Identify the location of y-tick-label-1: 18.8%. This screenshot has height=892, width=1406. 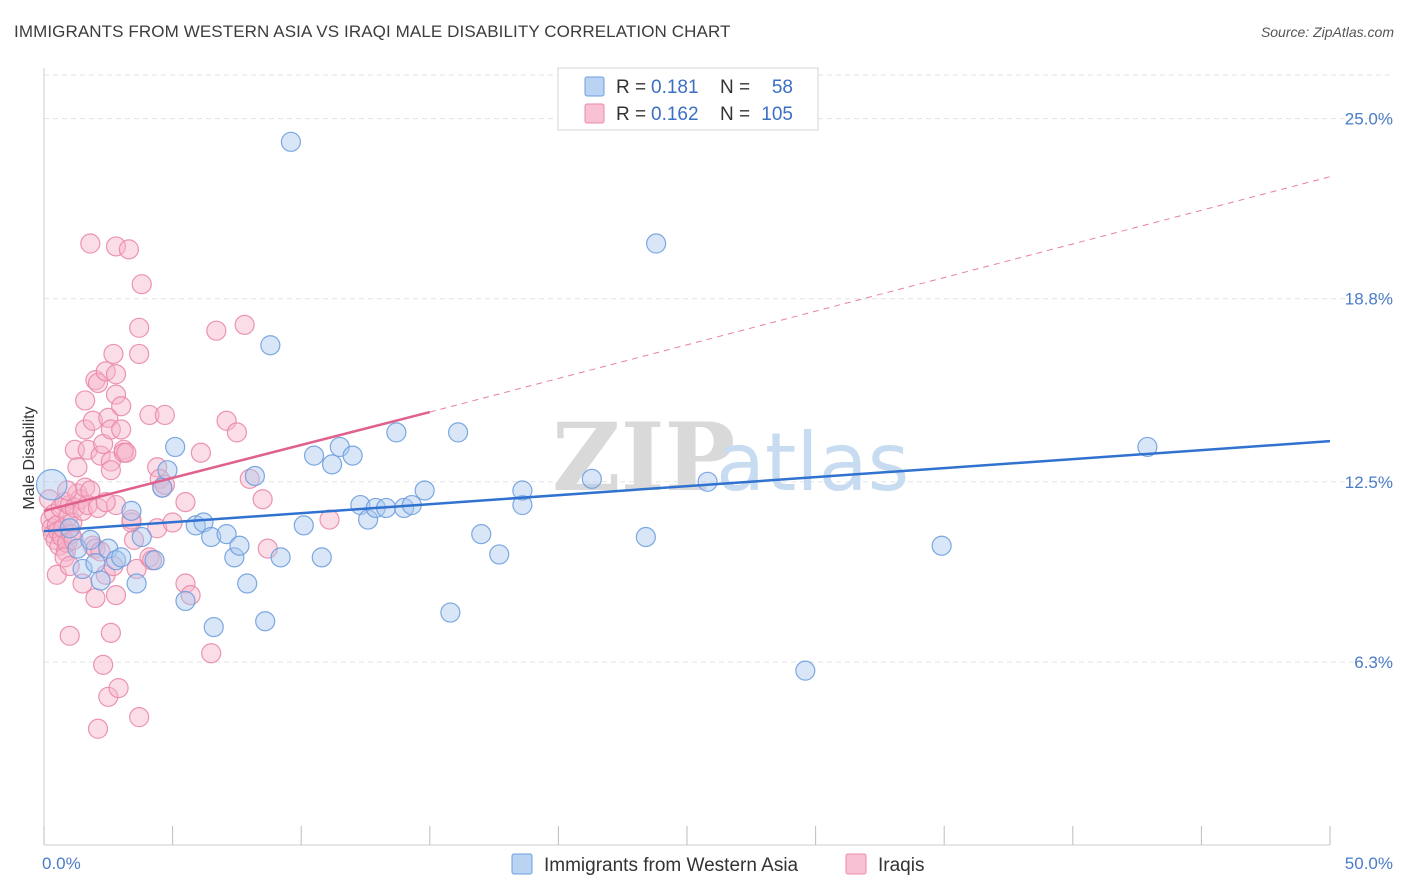
(1369, 299).